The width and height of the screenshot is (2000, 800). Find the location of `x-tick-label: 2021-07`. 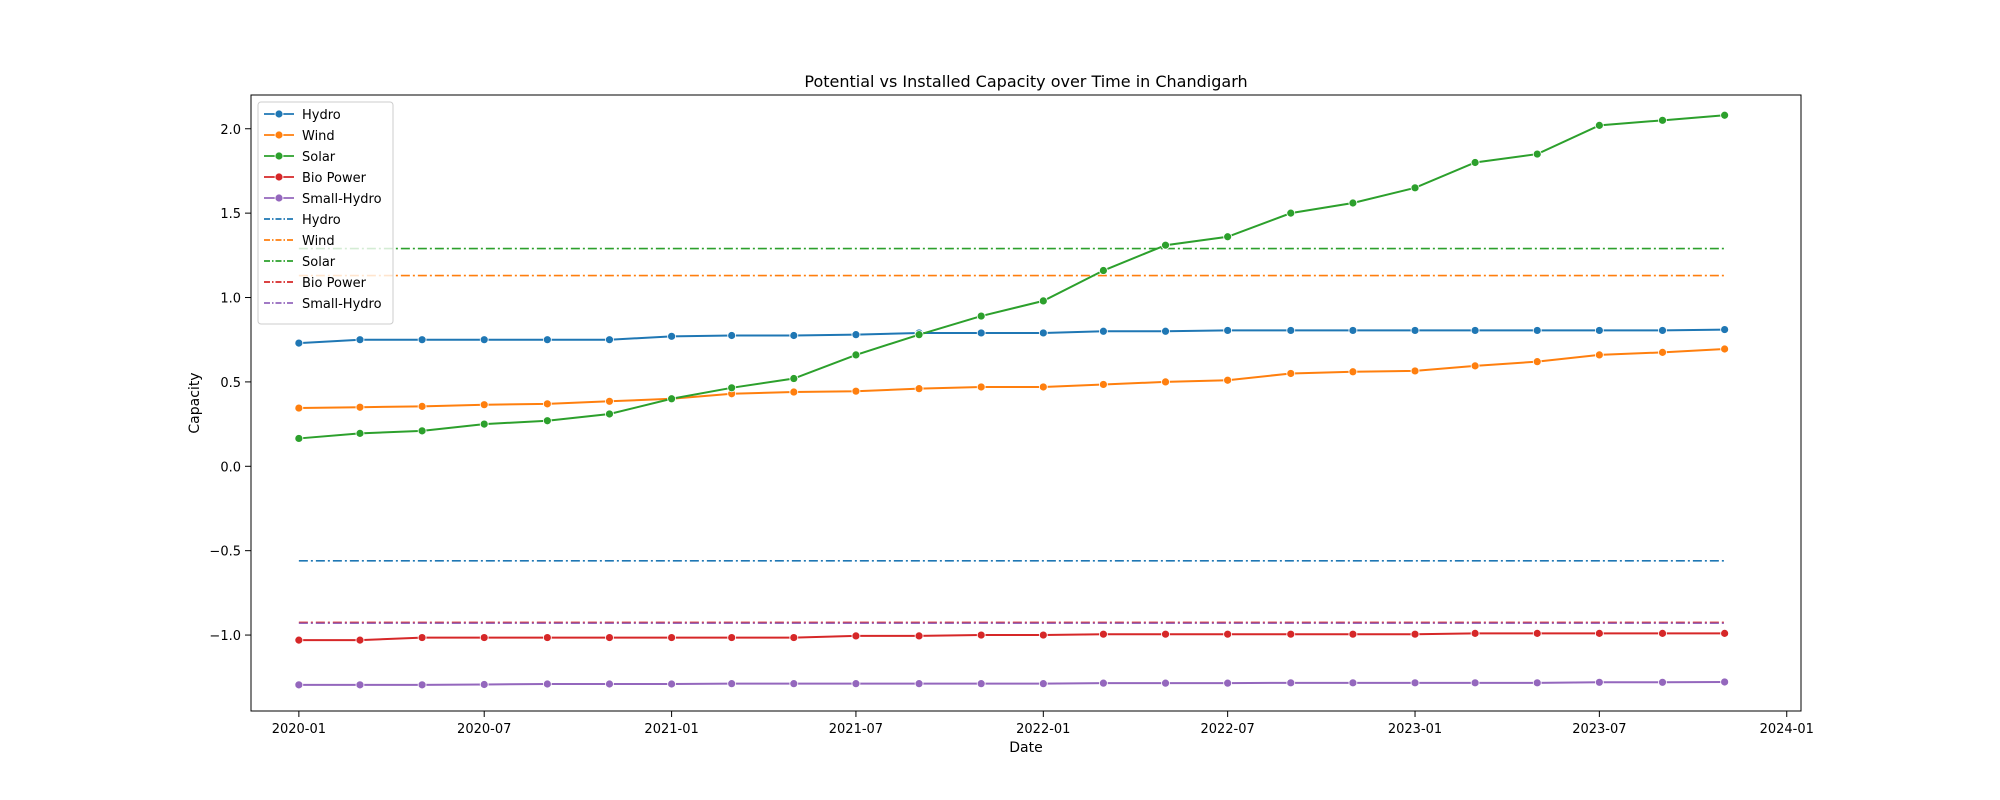

x-tick-label: 2021-07 is located at coordinates (856, 729).